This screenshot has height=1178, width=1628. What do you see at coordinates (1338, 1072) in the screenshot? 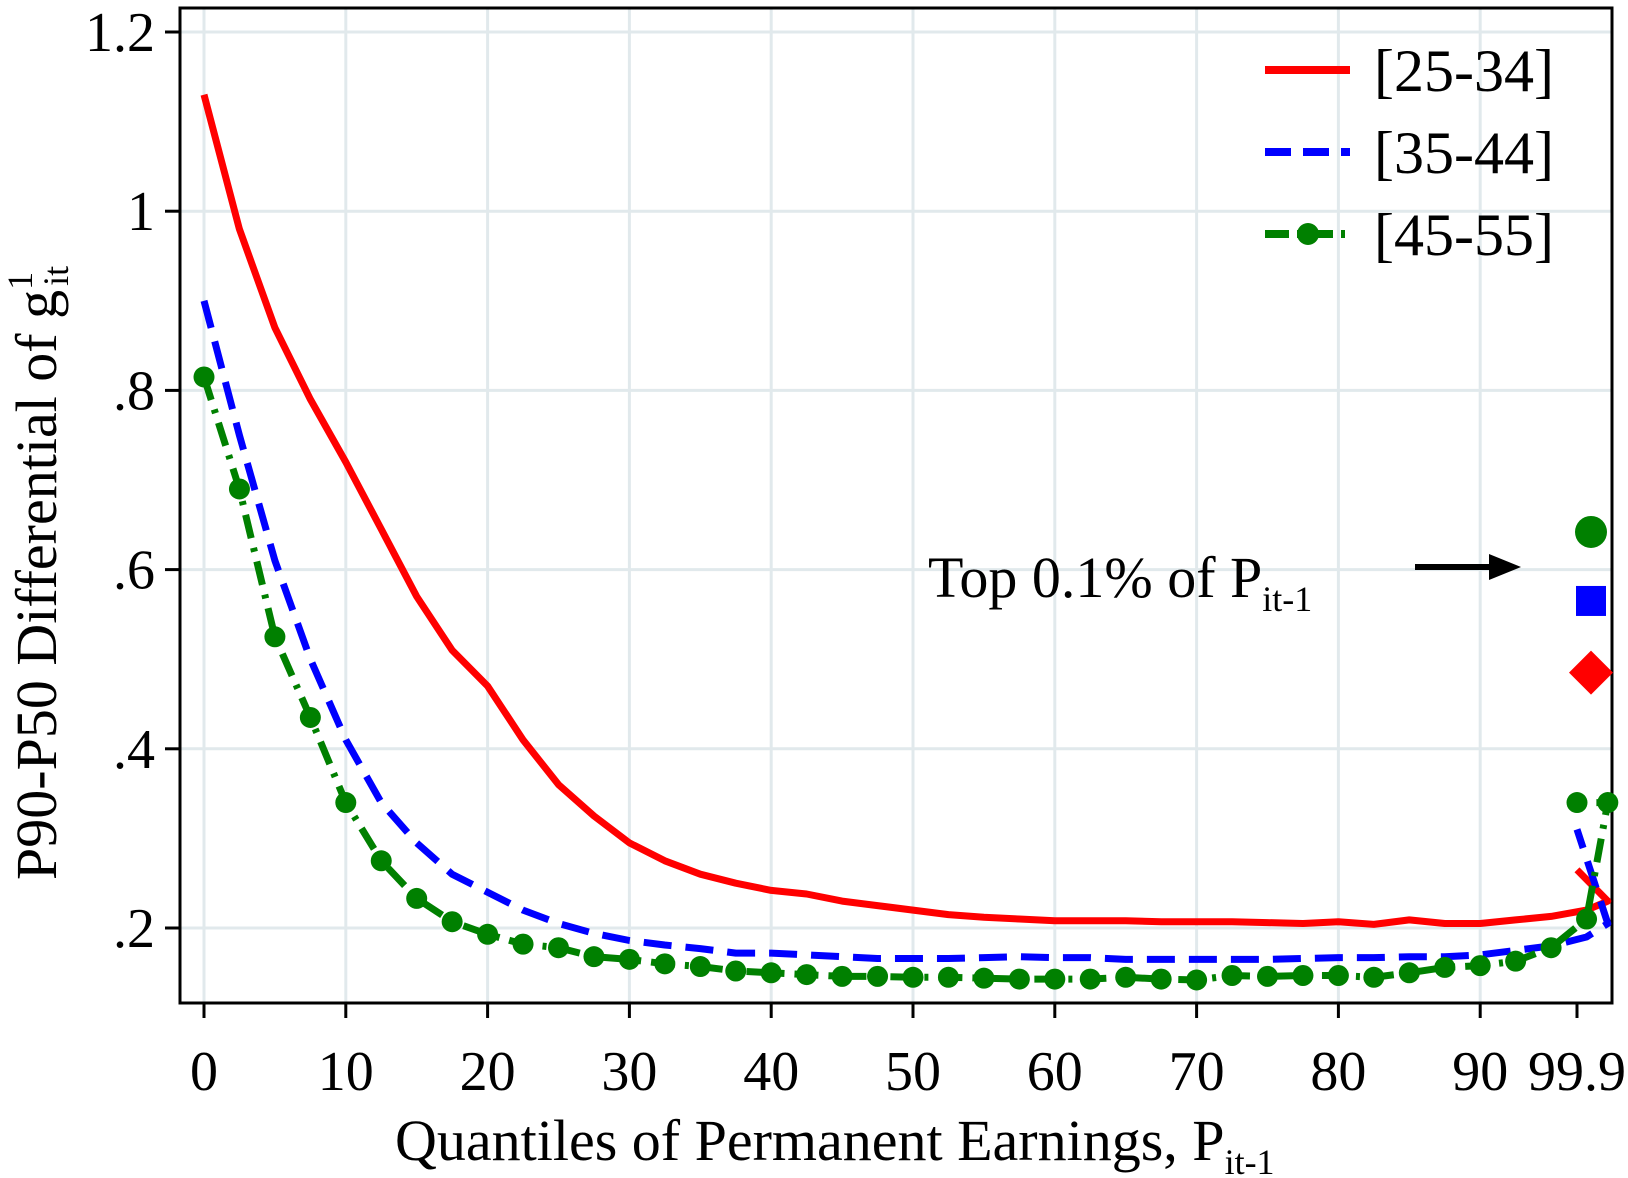
I see `x-tick-label: 80` at bounding box center [1338, 1072].